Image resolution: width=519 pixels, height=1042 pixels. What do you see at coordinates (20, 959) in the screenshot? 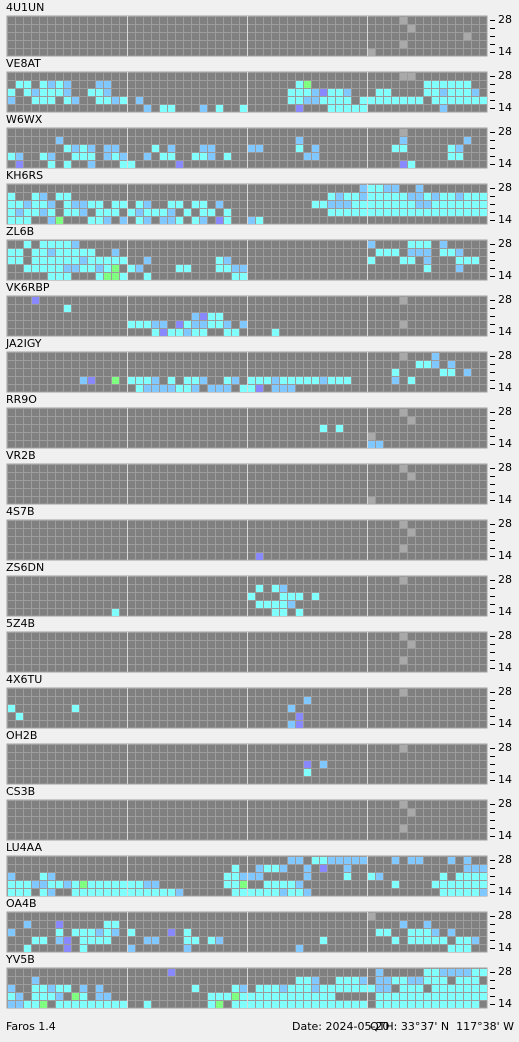
I see `station-name: YV5B` at bounding box center [20, 959].